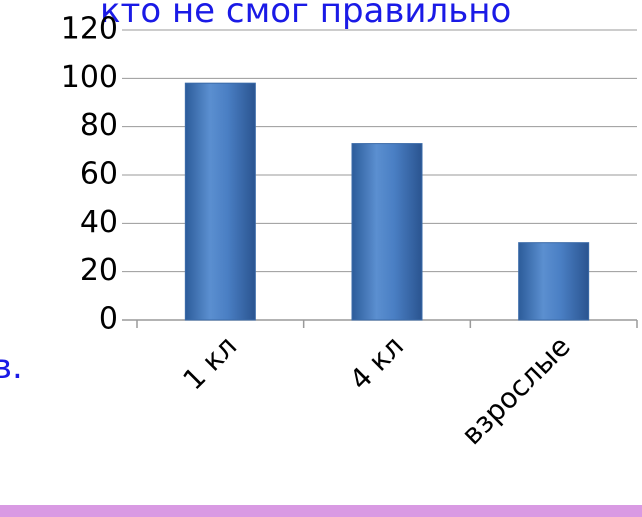  Describe the element at coordinates (99, 222) in the screenshot. I see `y-tick-label: 40` at that location.